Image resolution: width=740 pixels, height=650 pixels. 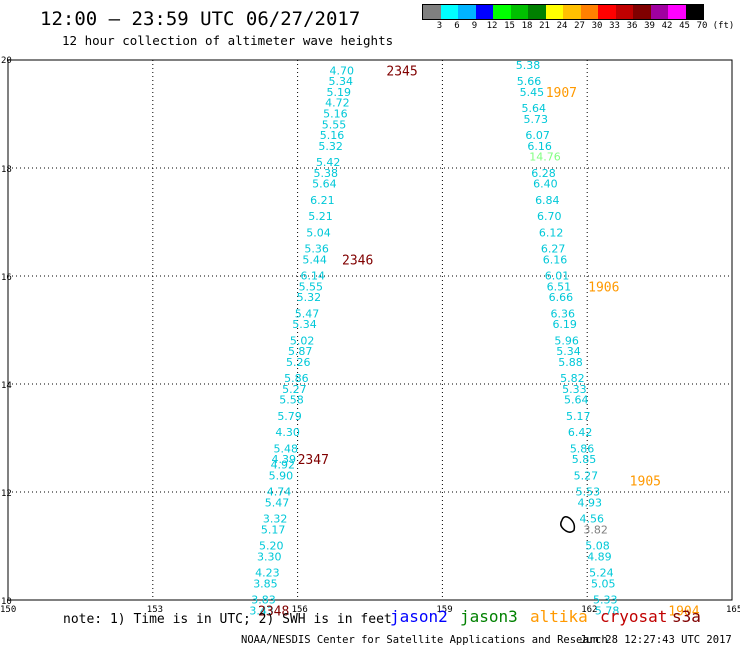 I want to click on track-right-wave-height: 6.28, so click(x=543, y=173).